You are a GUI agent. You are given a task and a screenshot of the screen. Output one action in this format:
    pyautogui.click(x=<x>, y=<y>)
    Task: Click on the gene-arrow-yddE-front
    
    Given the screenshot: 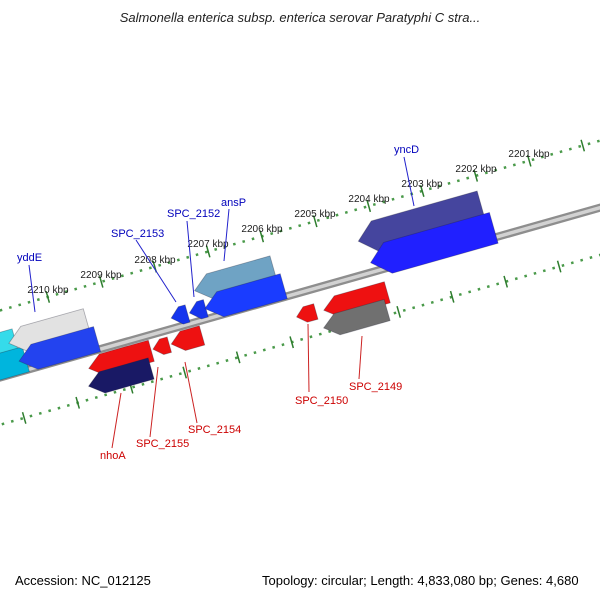 What is the action you would take?
    pyautogui.click(x=59, y=350)
    